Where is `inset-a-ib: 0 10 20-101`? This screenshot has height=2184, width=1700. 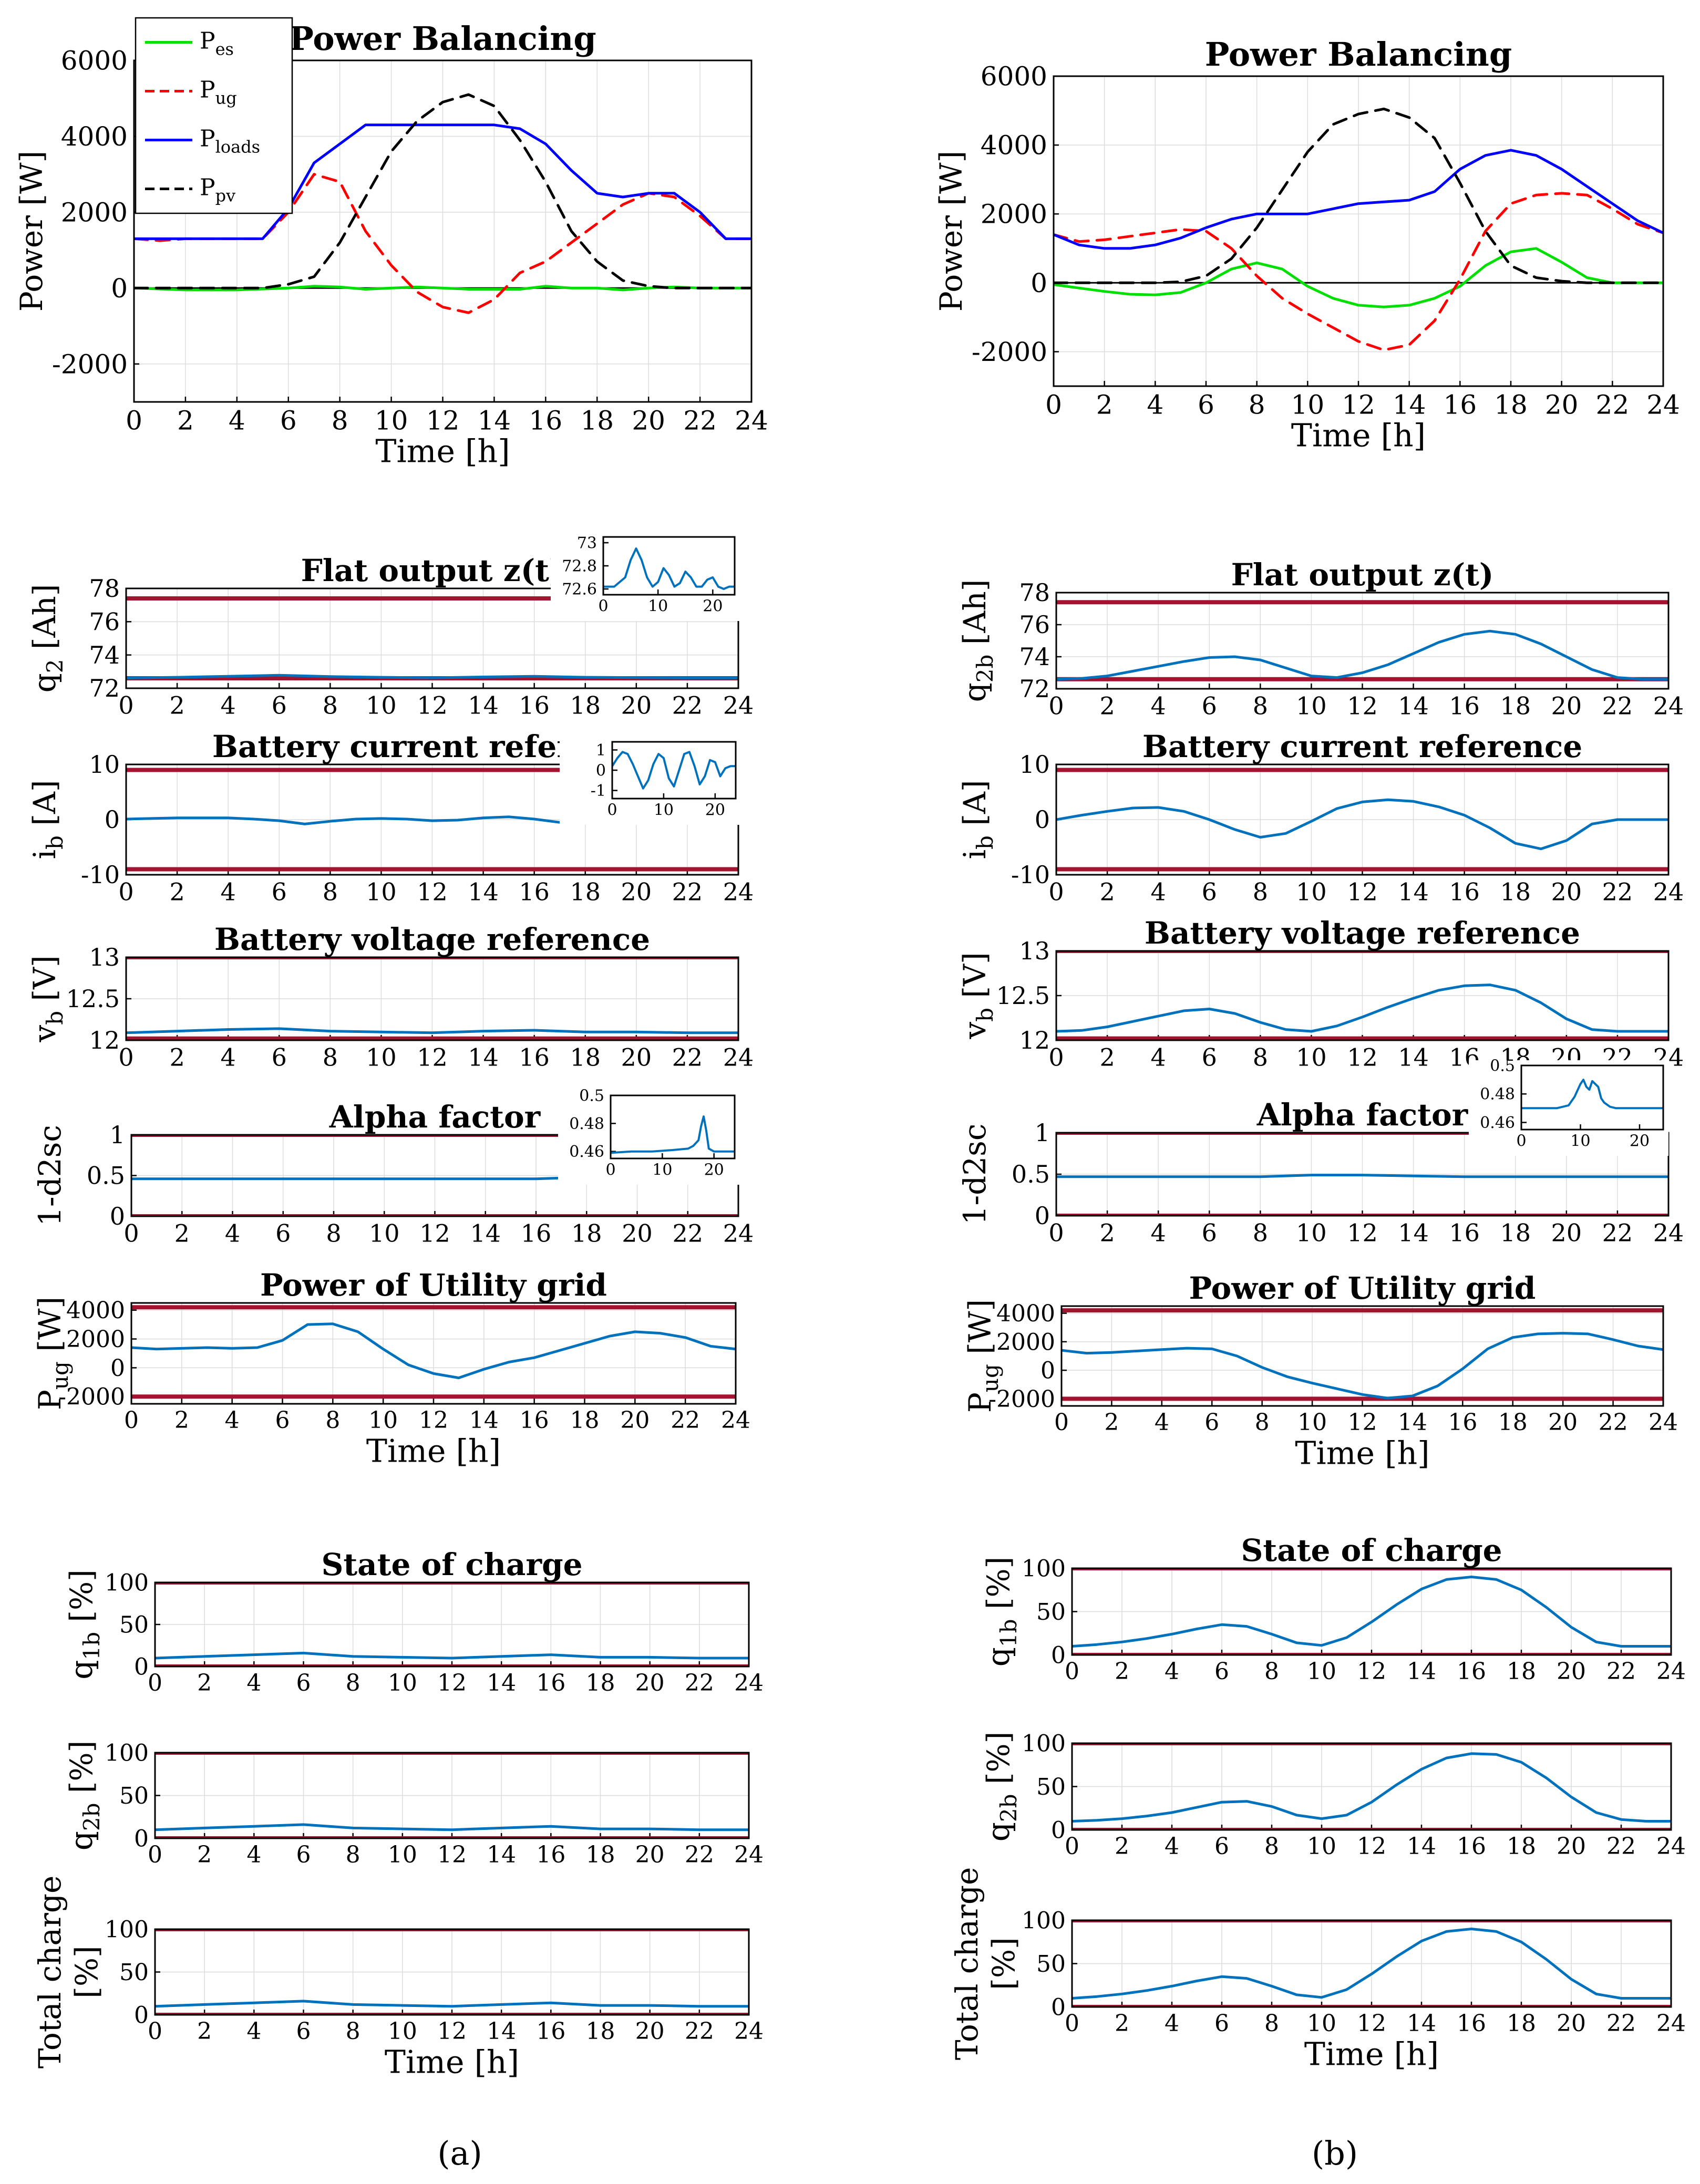
inset-a-ib: 0 10 20-101 is located at coordinates (650, 781).